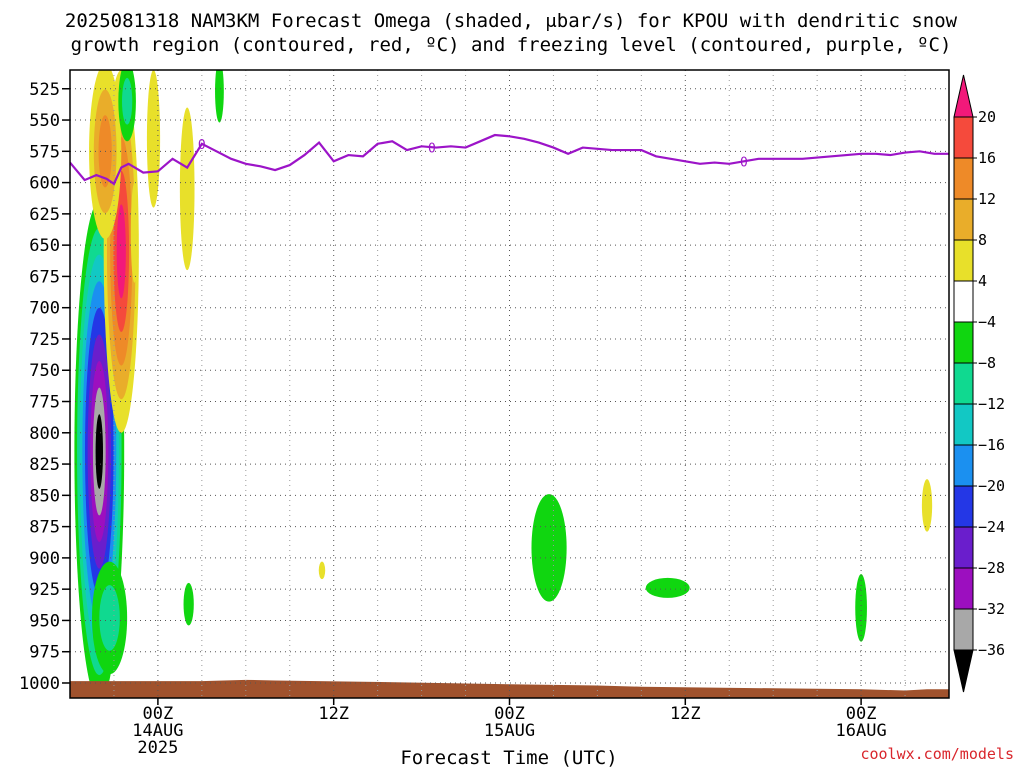 This screenshot has height=768, width=1024. Describe the element at coordinates (44, 403) in the screenshot. I see `y-tick-label-775: 775` at that location.